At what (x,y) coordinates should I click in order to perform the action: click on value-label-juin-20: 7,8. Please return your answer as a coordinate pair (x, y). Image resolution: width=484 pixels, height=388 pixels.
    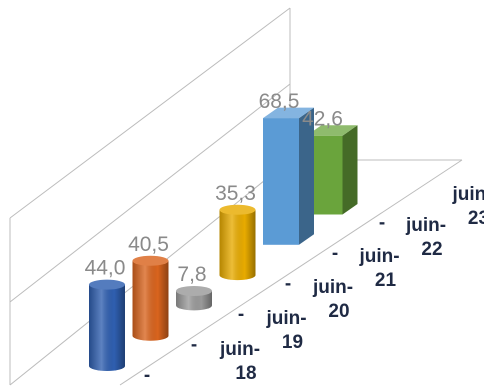
    Looking at the image, I should click on (191, 274).